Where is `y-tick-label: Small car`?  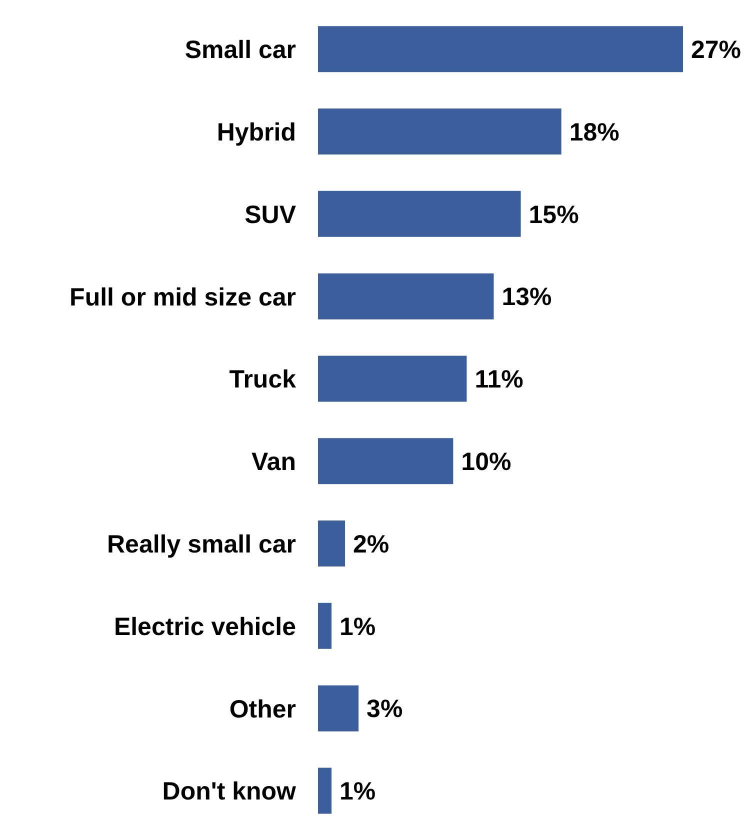
y-tick-label: Small car is located at coordinates (240, 50).